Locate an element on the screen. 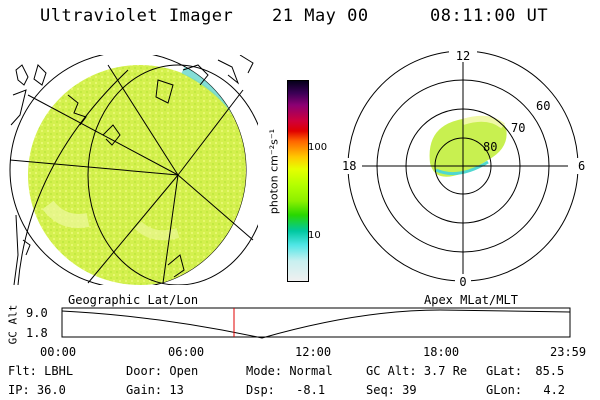 The height and width of the screenshot is (400, 600). geographic-panel-label: Geographic Lat/Lon is located at coordinates (133, 300).